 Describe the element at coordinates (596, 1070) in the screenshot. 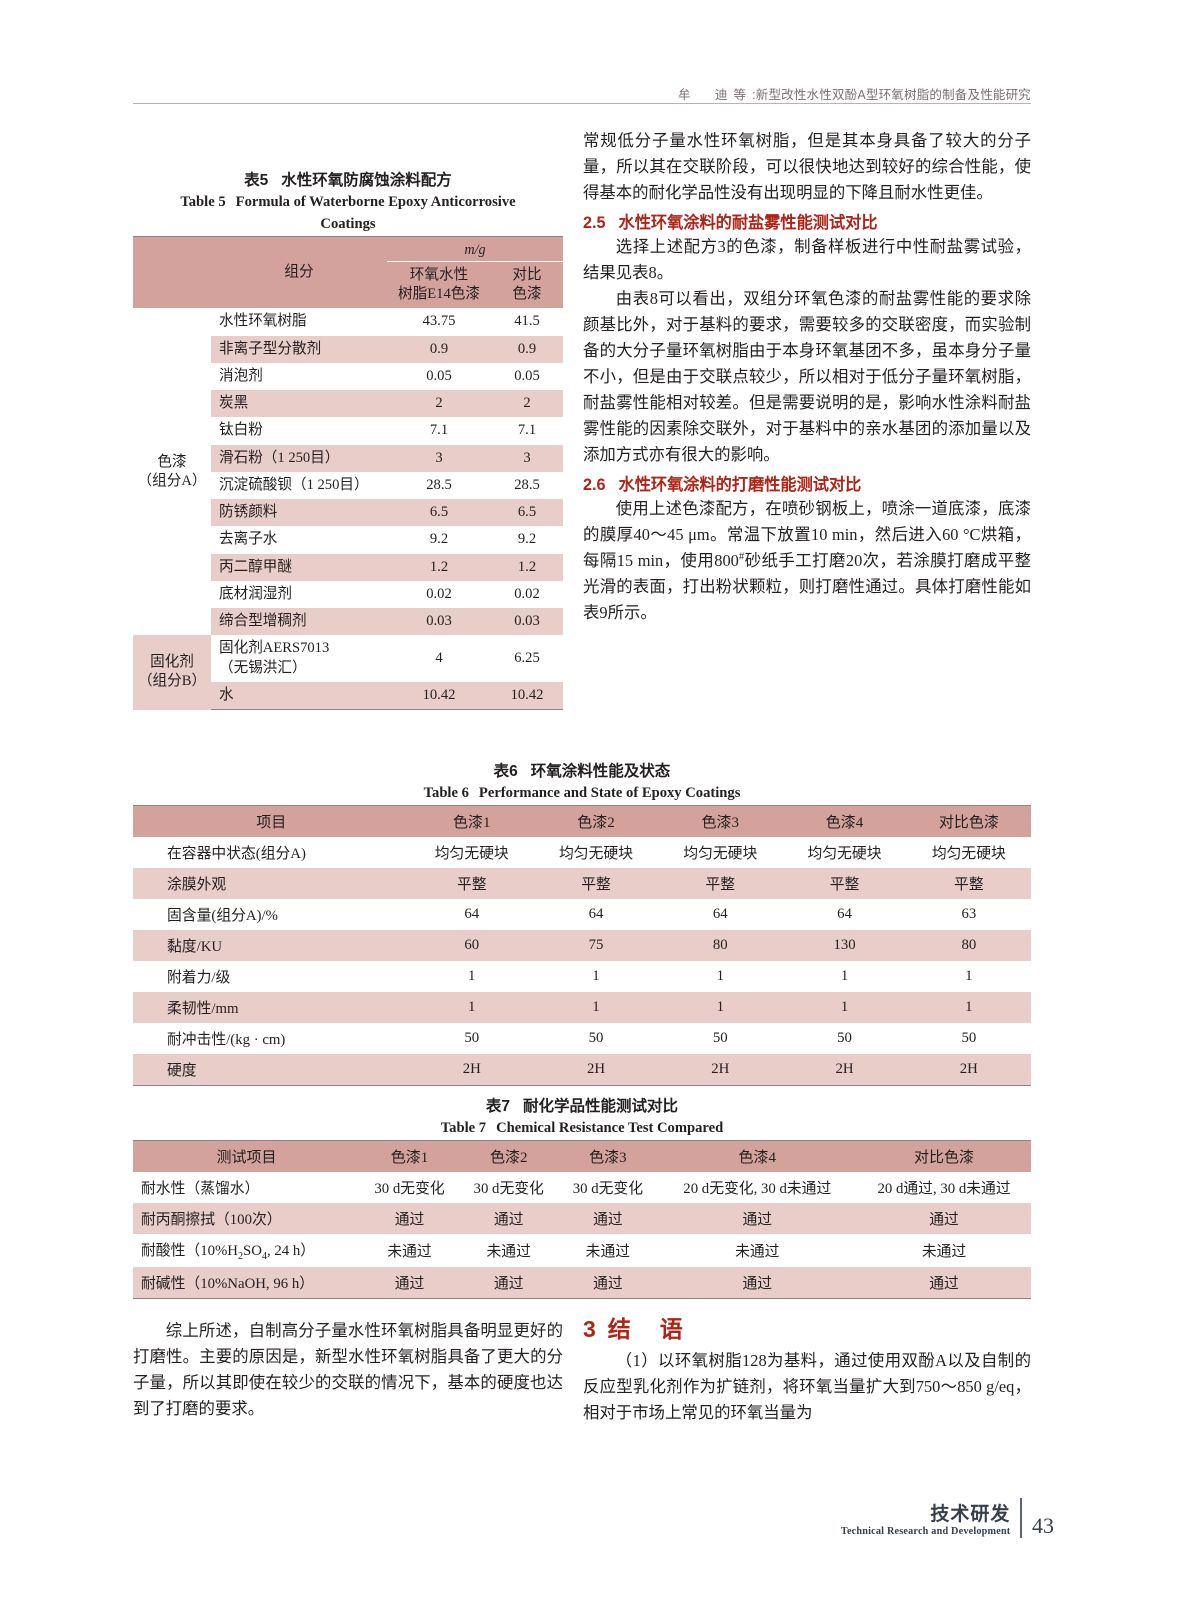

I see `table6-row7-v1: 2H` at that location.